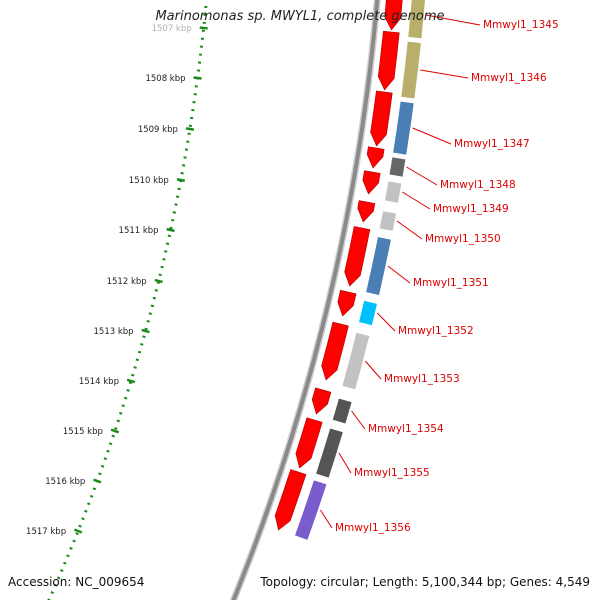  I want to click on gene-label: Mmwyl1_1353, so click(422, 379).